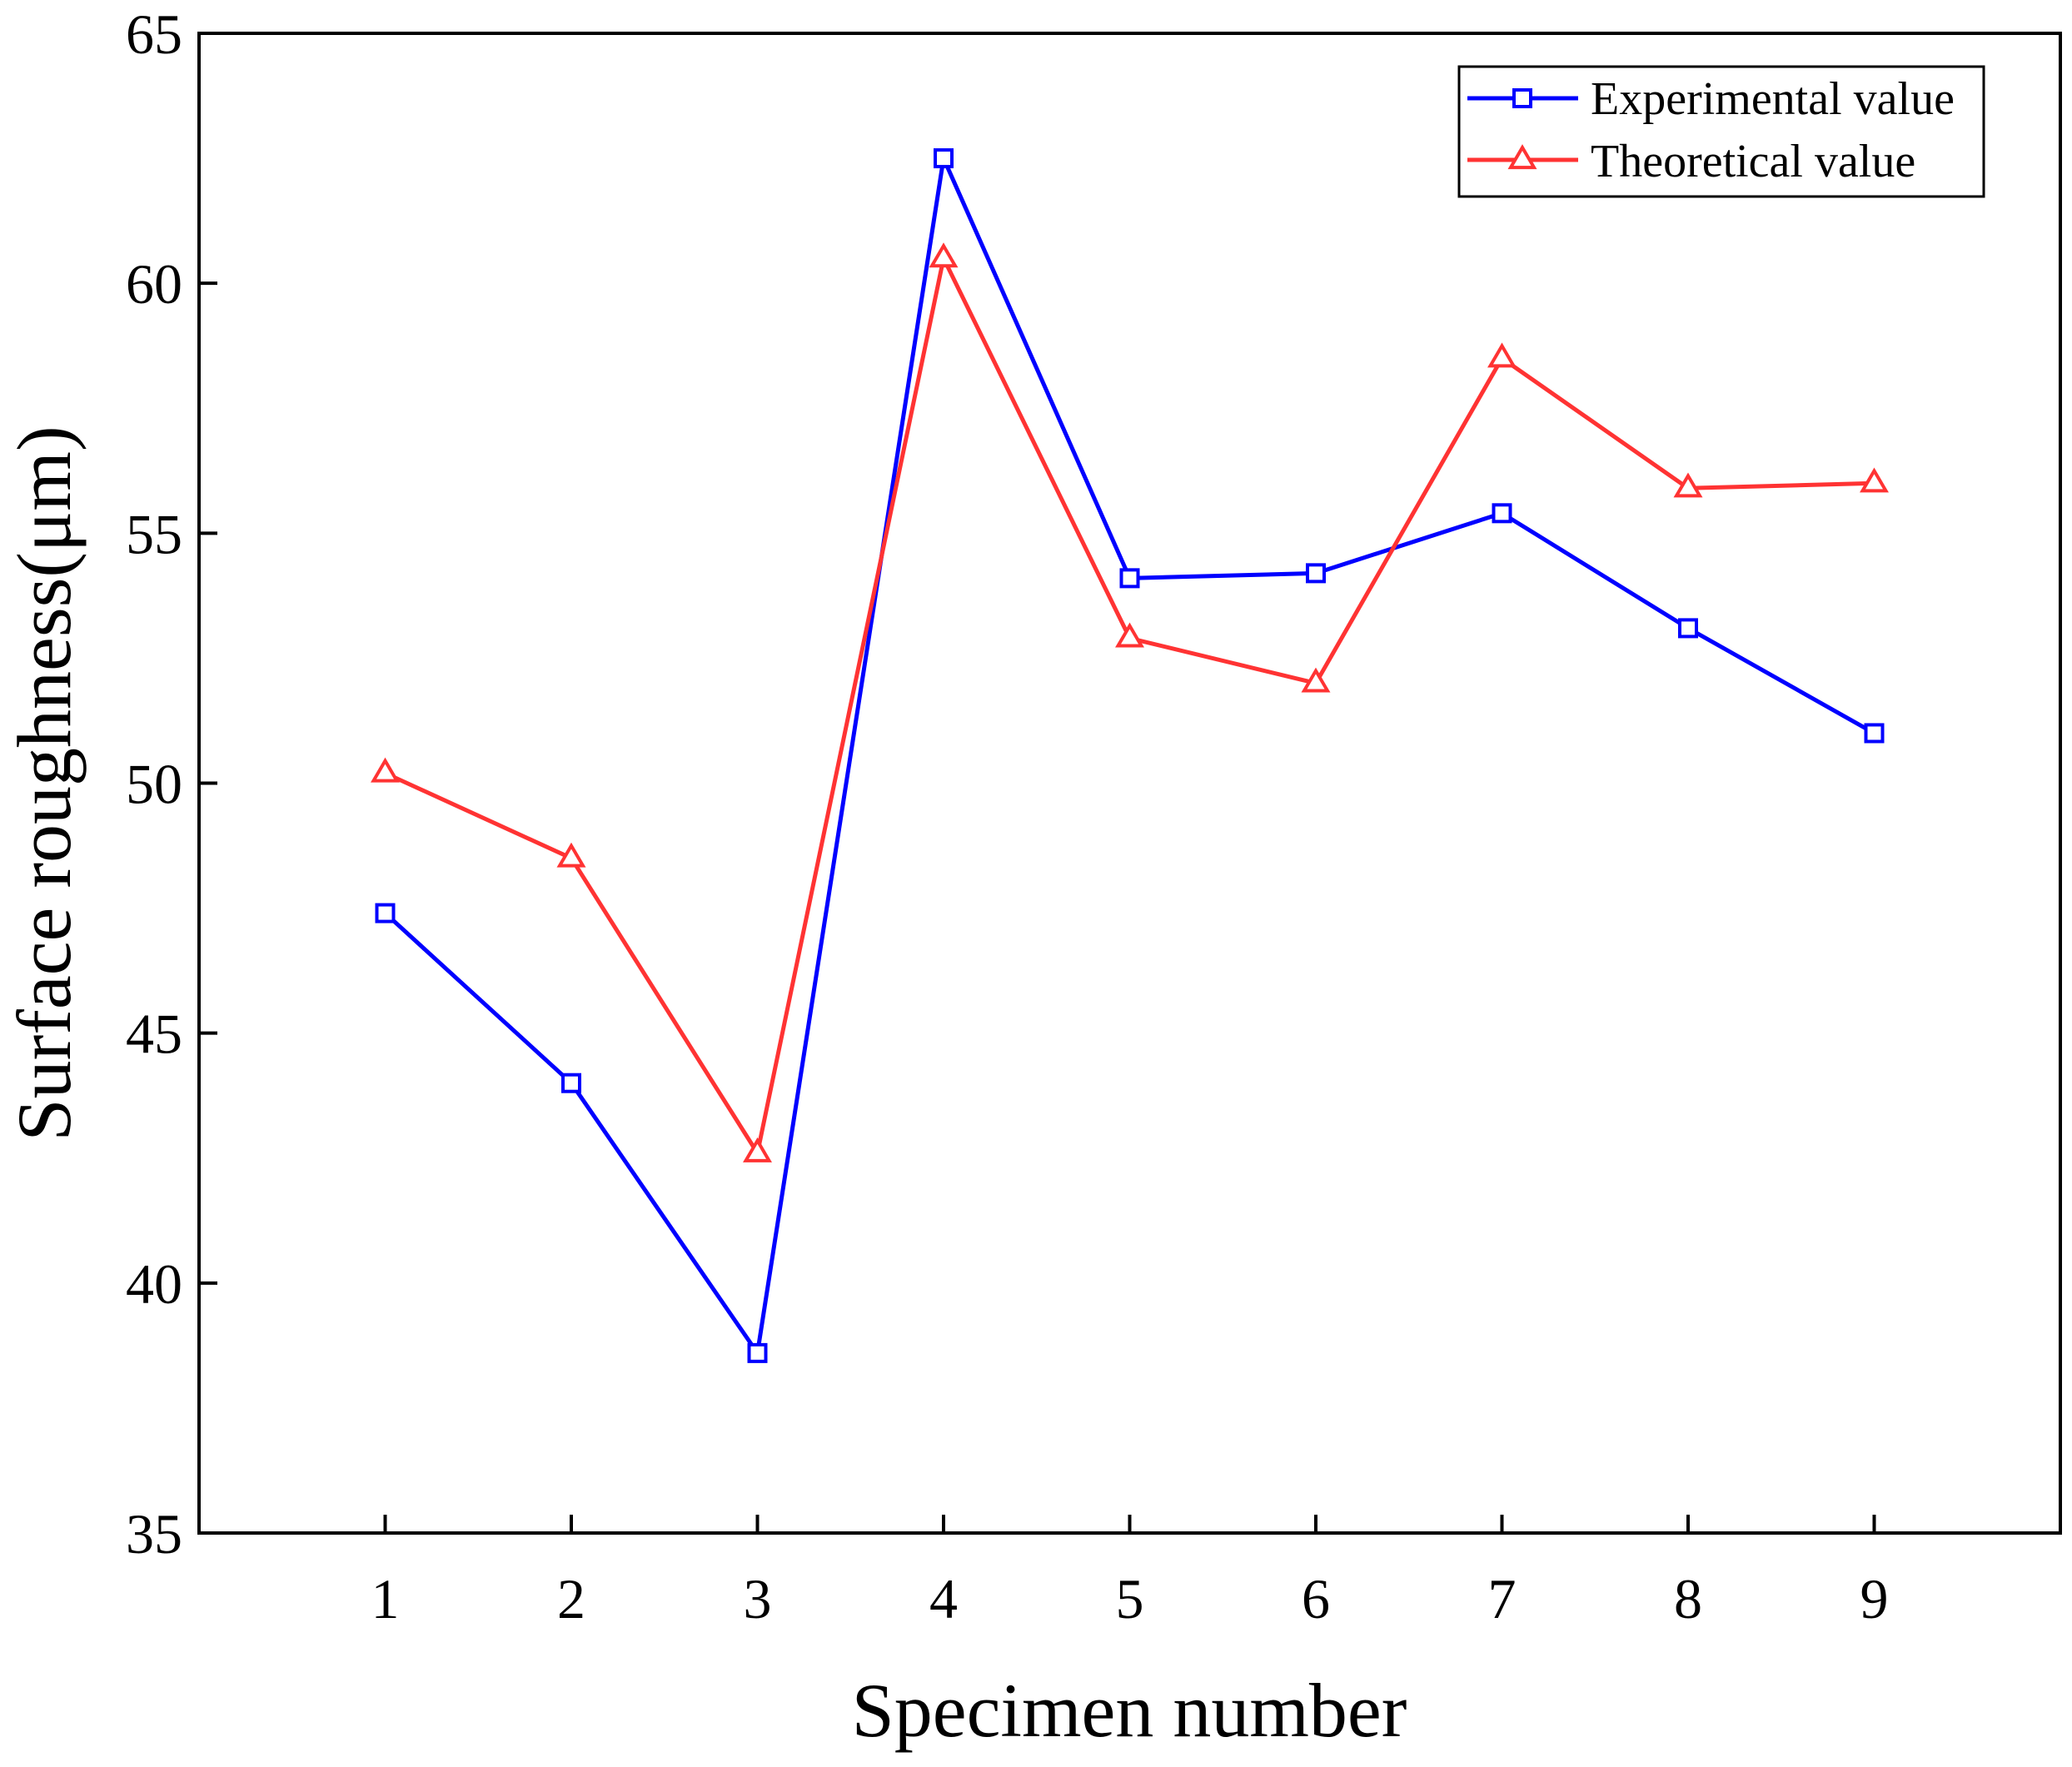 Image resolution: width=2072 pixels, height=1767 pixels. I want to click on x-tick-label: 7, so click(1503, 1598).